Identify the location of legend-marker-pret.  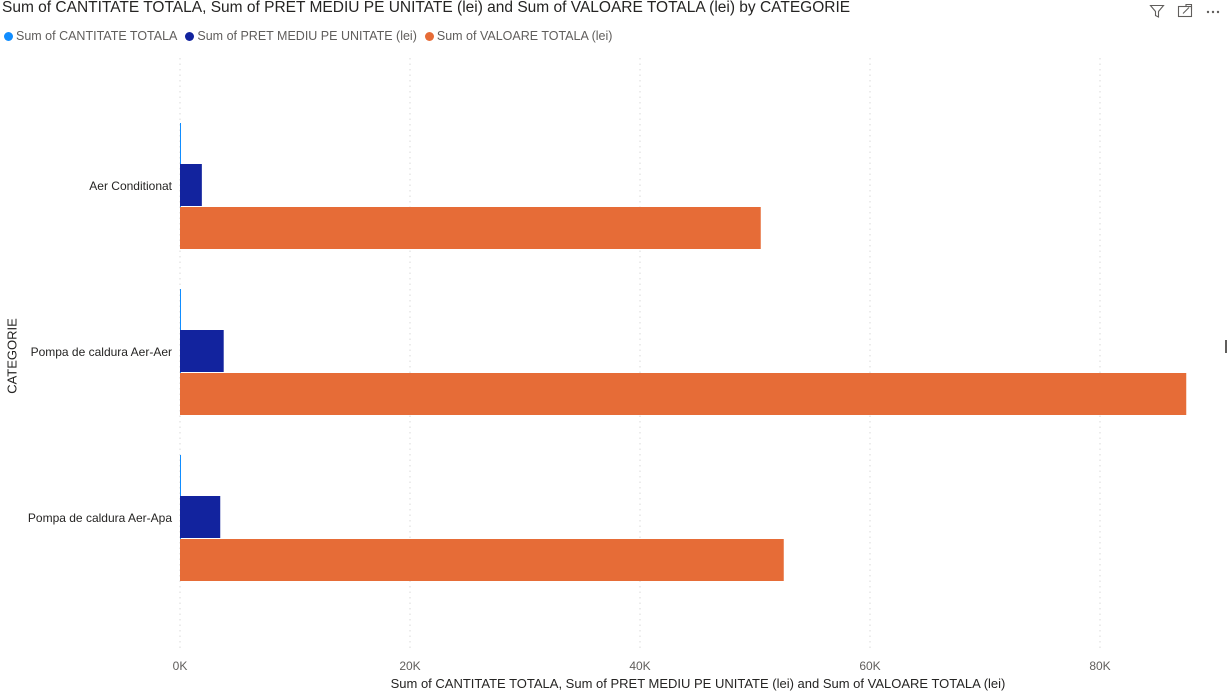
(190, 36).